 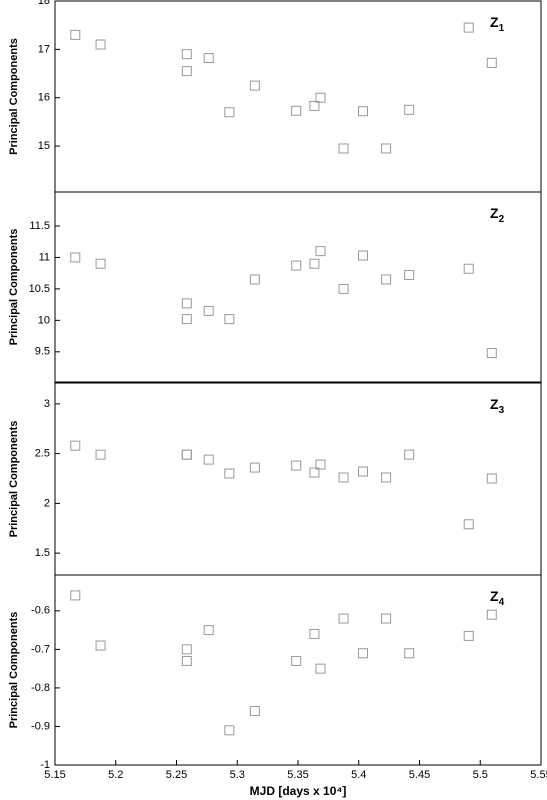 What do you see at coordinates (480, 775) in the screenshot?
I see `x-tick-label: 5.5` at bounding box center [480, 775].